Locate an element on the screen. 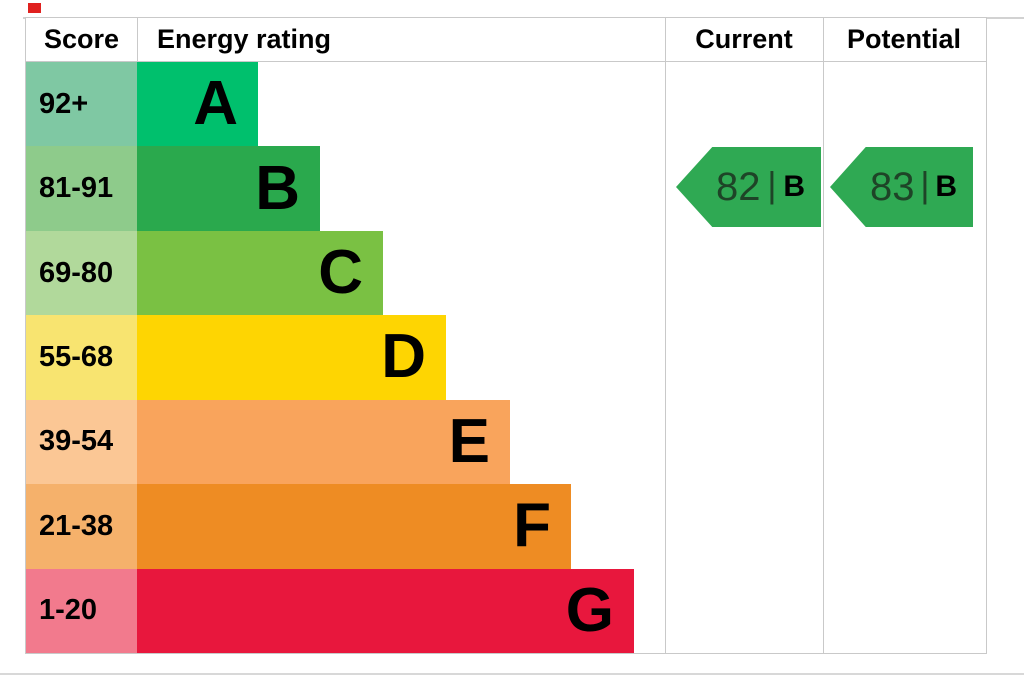  table-header-row: Score Energy rating Current Potential is located at coordinates (506, 40).